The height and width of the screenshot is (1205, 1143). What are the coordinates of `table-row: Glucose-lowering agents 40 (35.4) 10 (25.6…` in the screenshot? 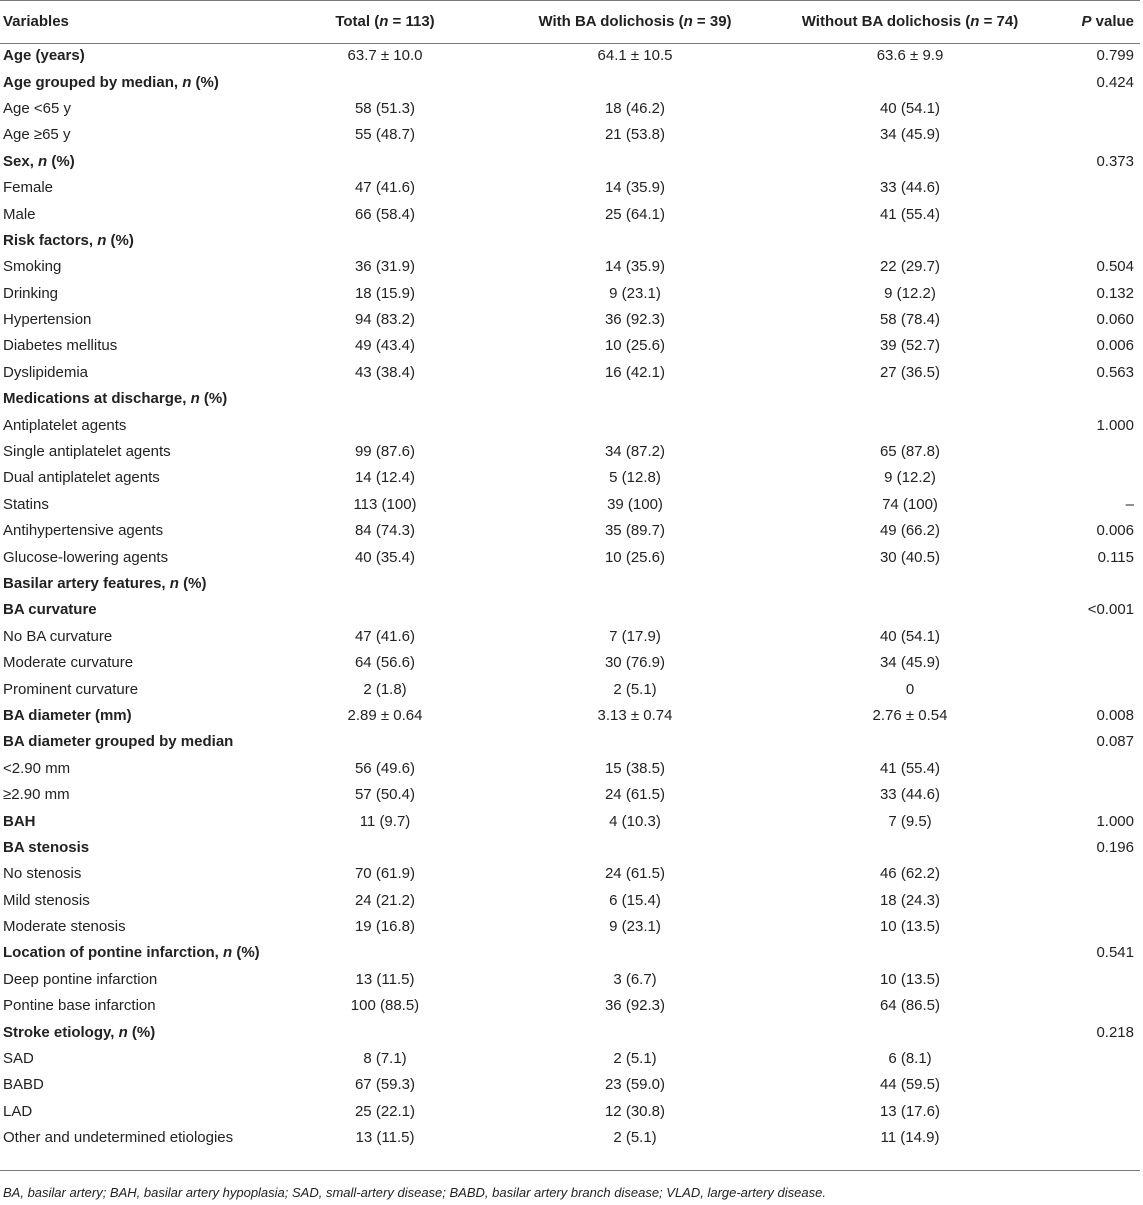 It's located at (570, 557).